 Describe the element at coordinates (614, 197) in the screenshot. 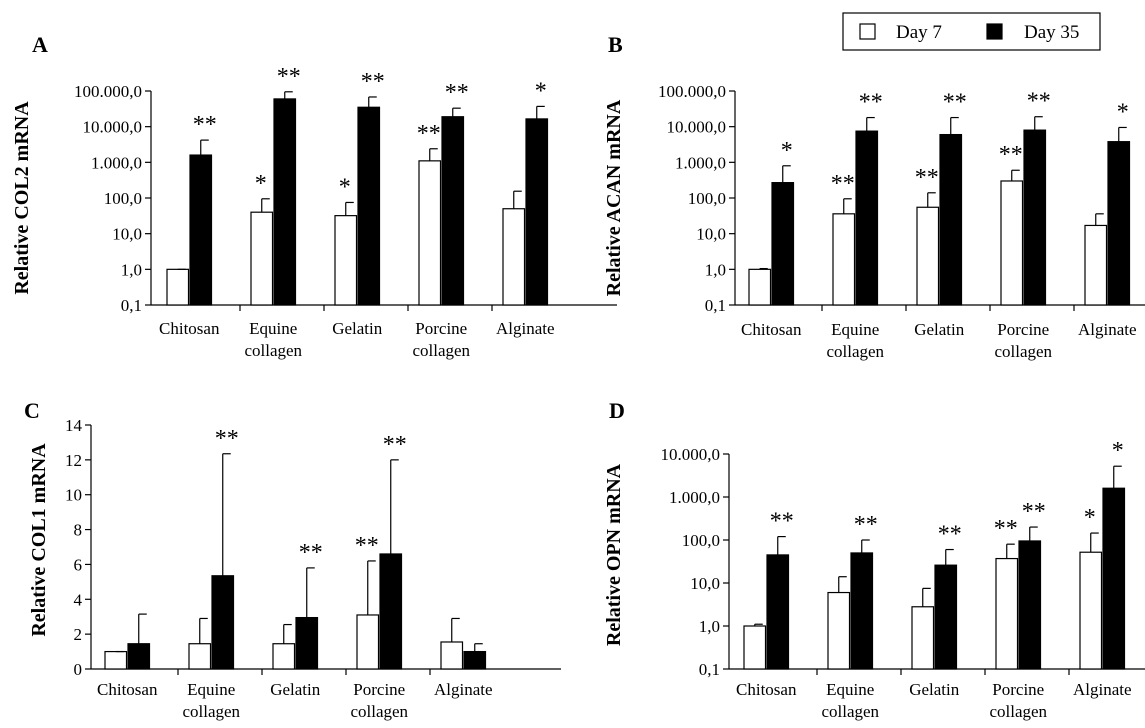

I see `y-axis-label: Relative ACAN mRNA` at that location.